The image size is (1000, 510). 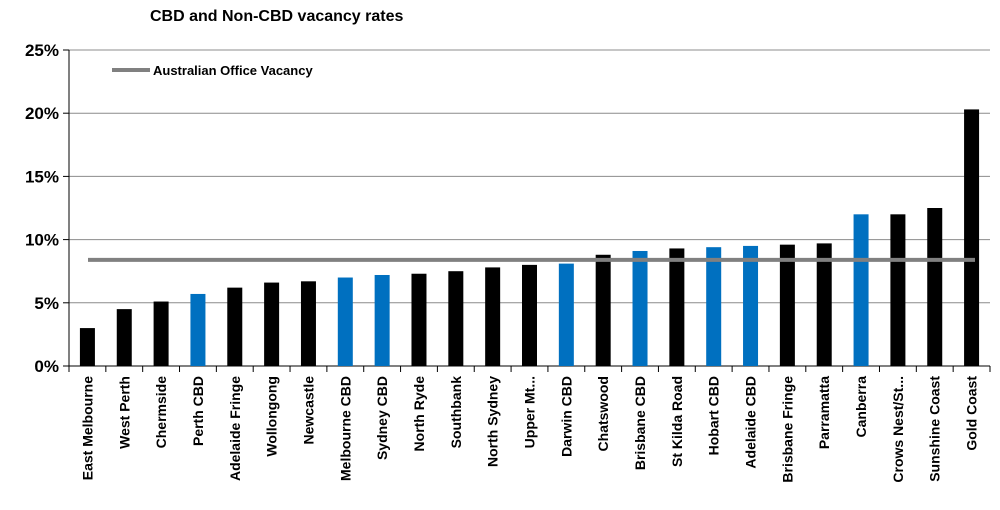 I want to click on x-tick-label: Canberra, so click(x=861, y=407).